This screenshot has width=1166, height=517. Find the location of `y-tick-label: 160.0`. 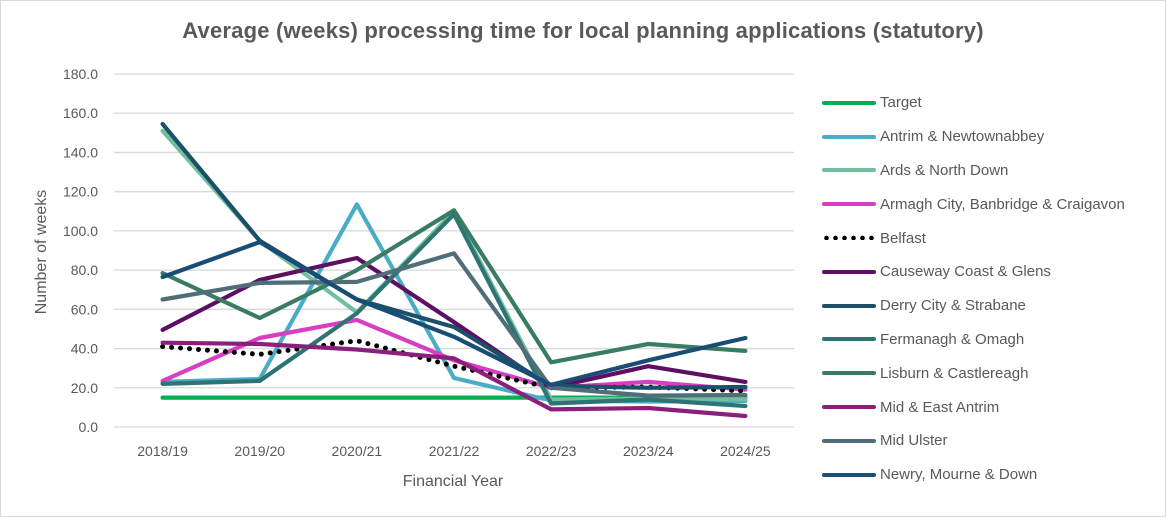

y-tick-label: 160.0 is located at coordinates (80, 113).